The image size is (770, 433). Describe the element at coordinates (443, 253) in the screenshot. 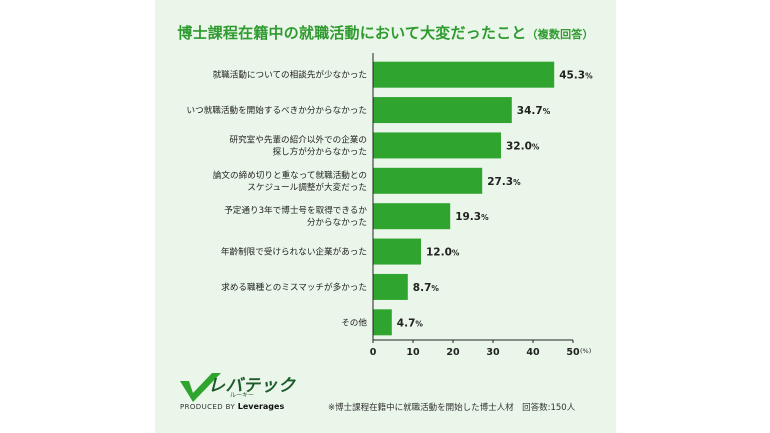

I see `data-label: 12.0%` at that location.